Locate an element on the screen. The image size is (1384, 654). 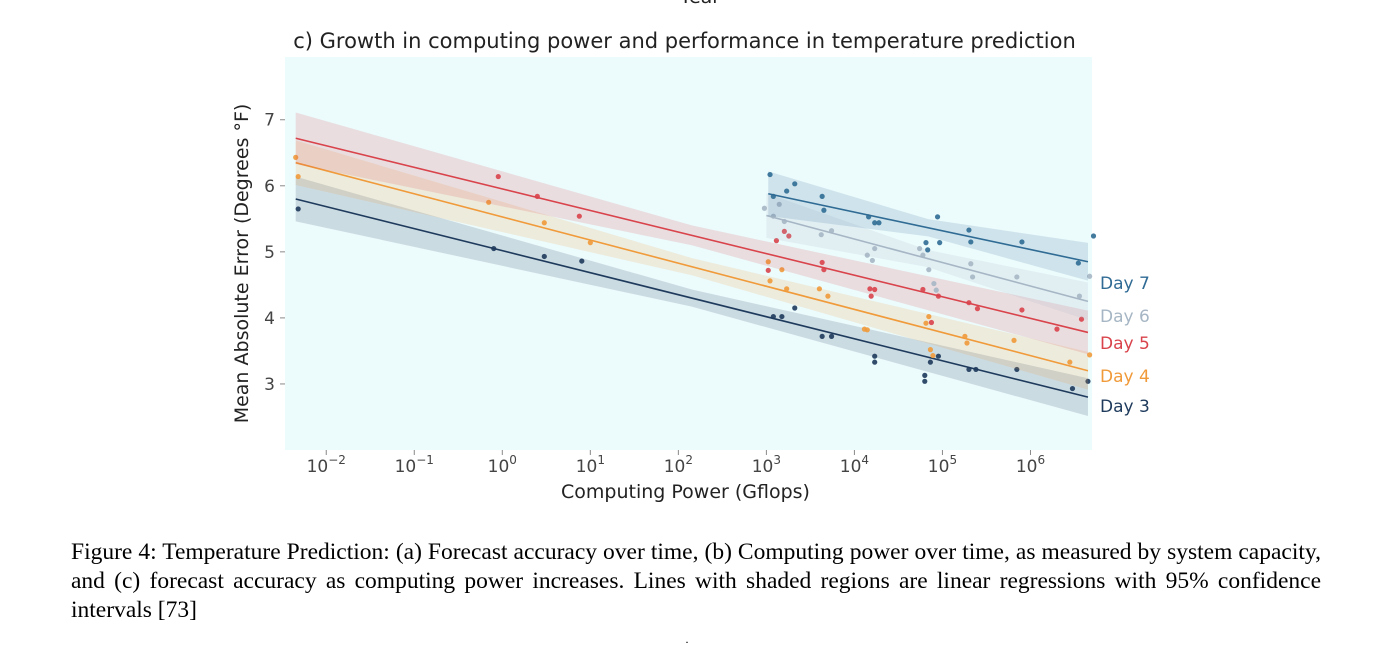
x-tick-label: 10⁴ is located at coordinates (854, 465).